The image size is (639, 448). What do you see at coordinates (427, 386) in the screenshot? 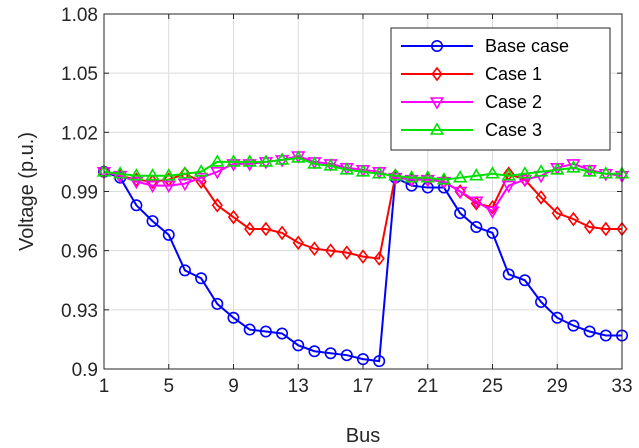
I see `x-tick-label: 21` at bounding box center [427, 386].